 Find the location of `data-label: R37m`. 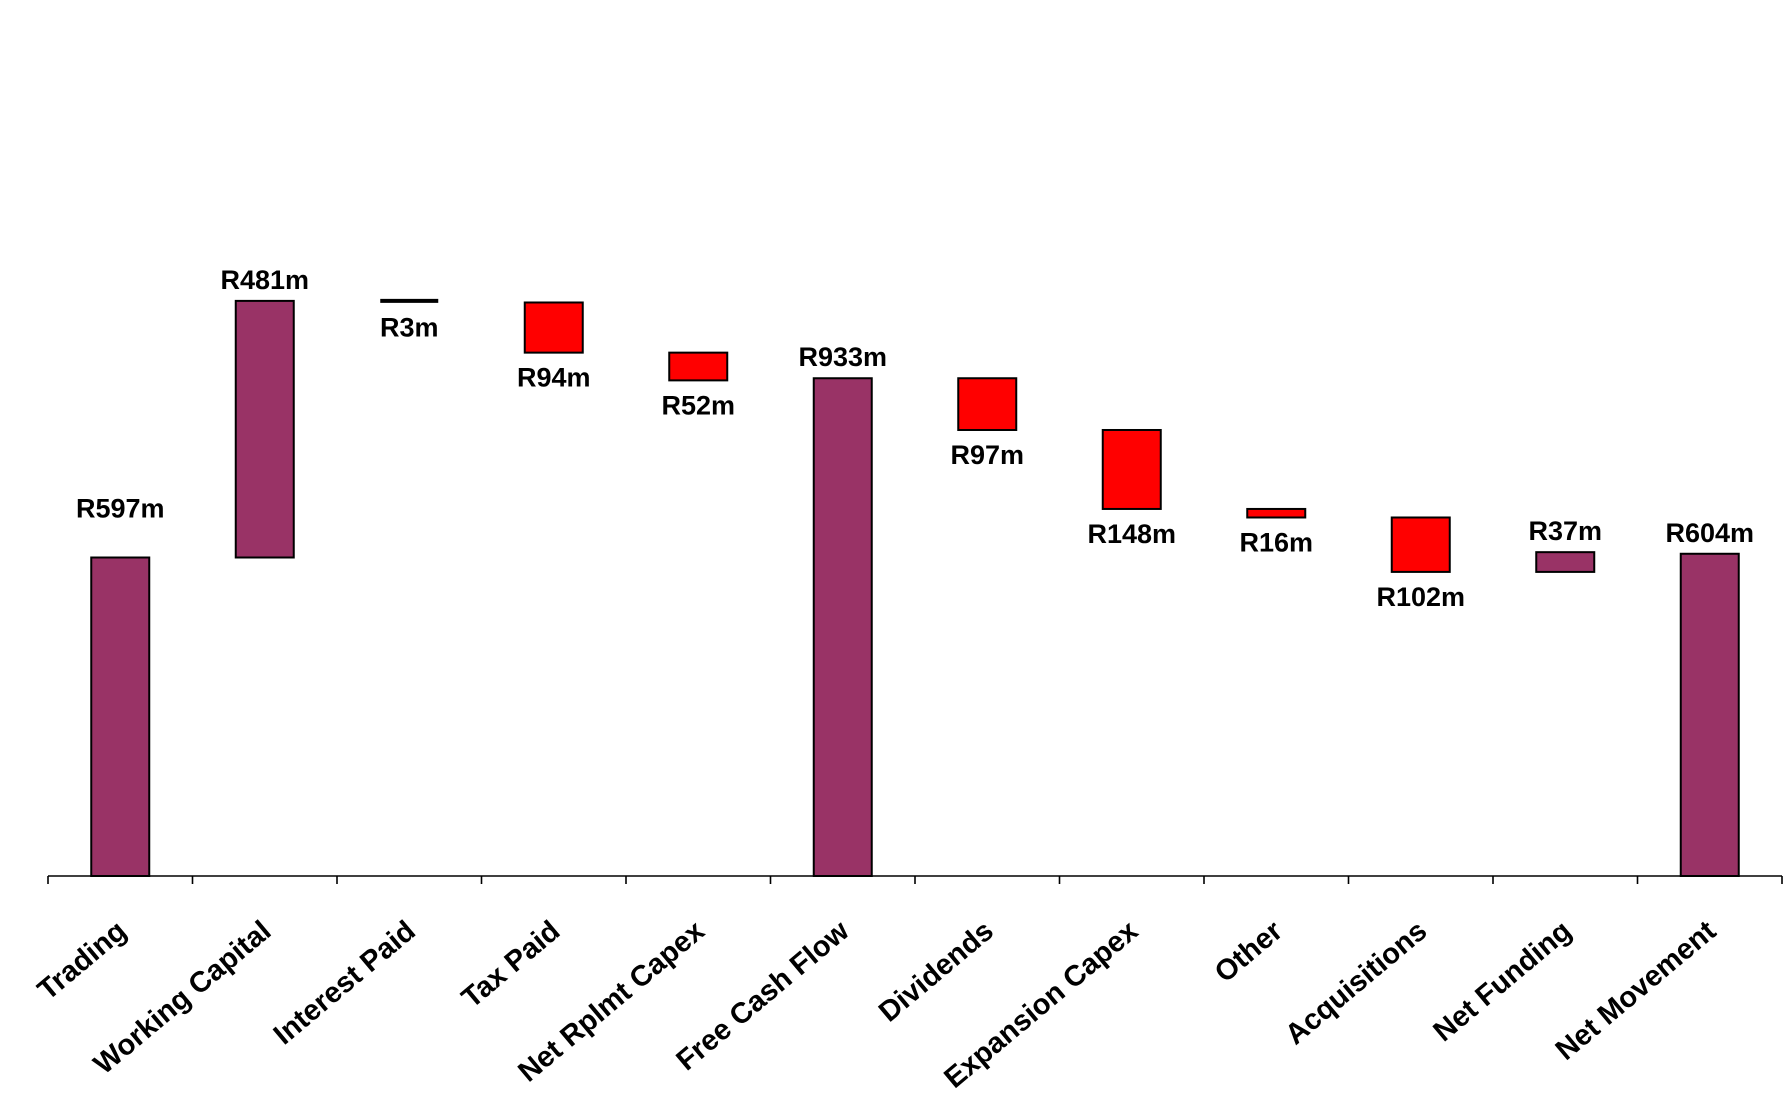

data-label: R37m is located at coordinates (1565, 531).